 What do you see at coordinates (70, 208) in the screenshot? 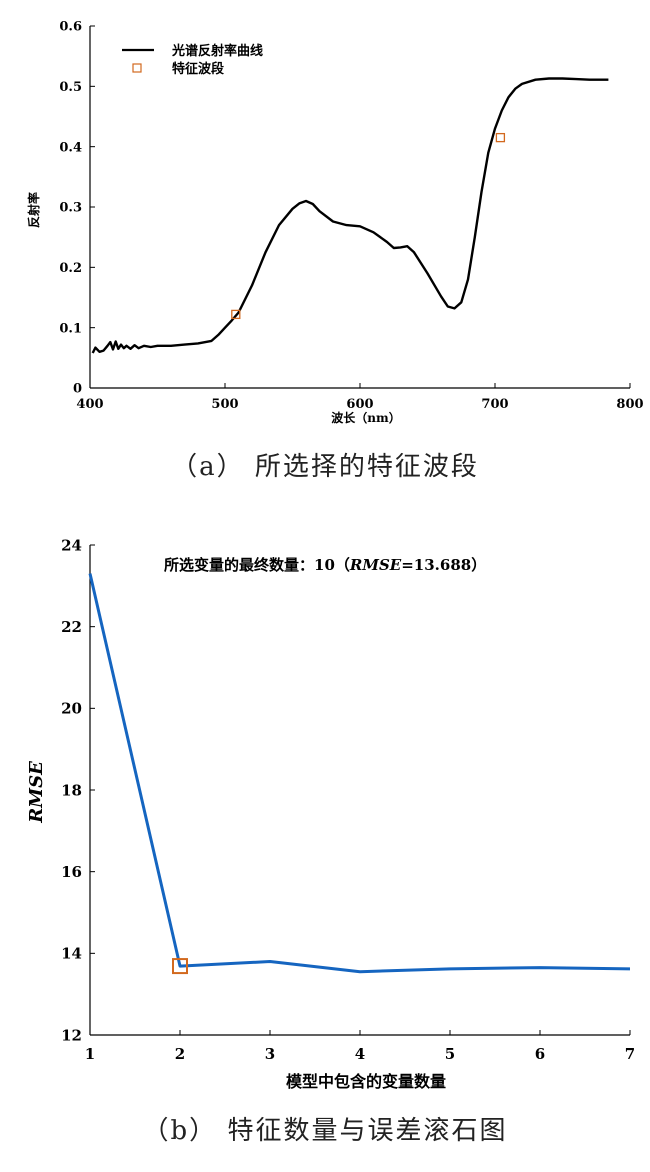
I see `y-tick-label: 0.3` at bounding box center [70, 208].